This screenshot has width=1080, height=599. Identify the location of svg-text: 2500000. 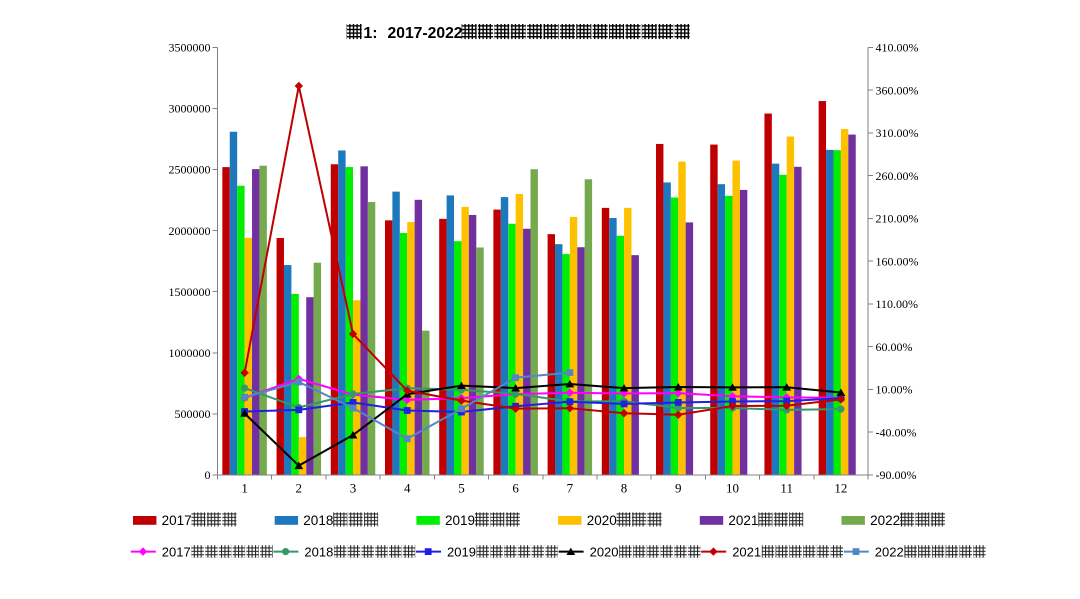
(190, 170).